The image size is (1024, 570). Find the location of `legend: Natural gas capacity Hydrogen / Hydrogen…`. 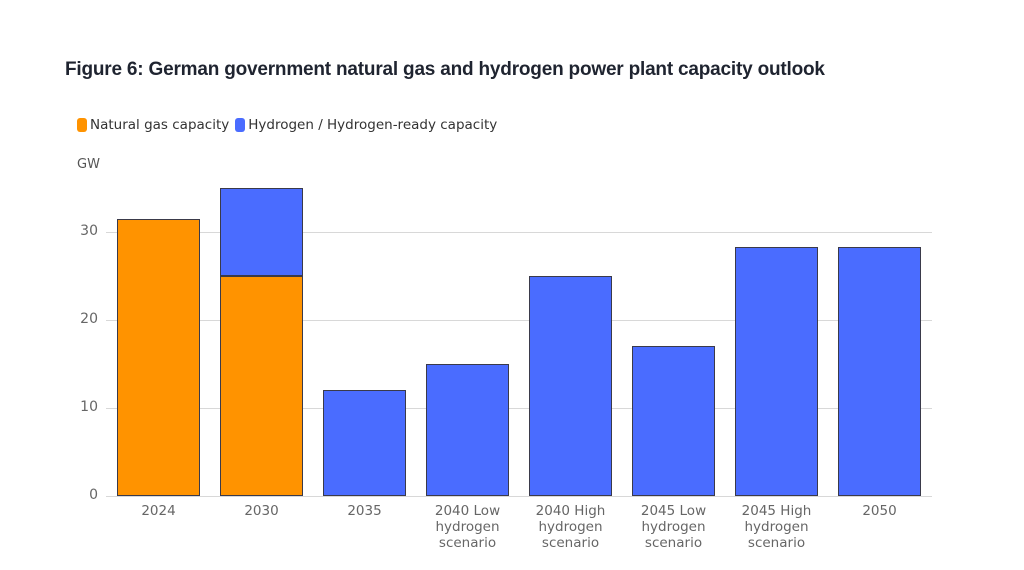

legend: Natural gas capacity Hydrogen / Hydrogen… is located at coordinates (290, 125).